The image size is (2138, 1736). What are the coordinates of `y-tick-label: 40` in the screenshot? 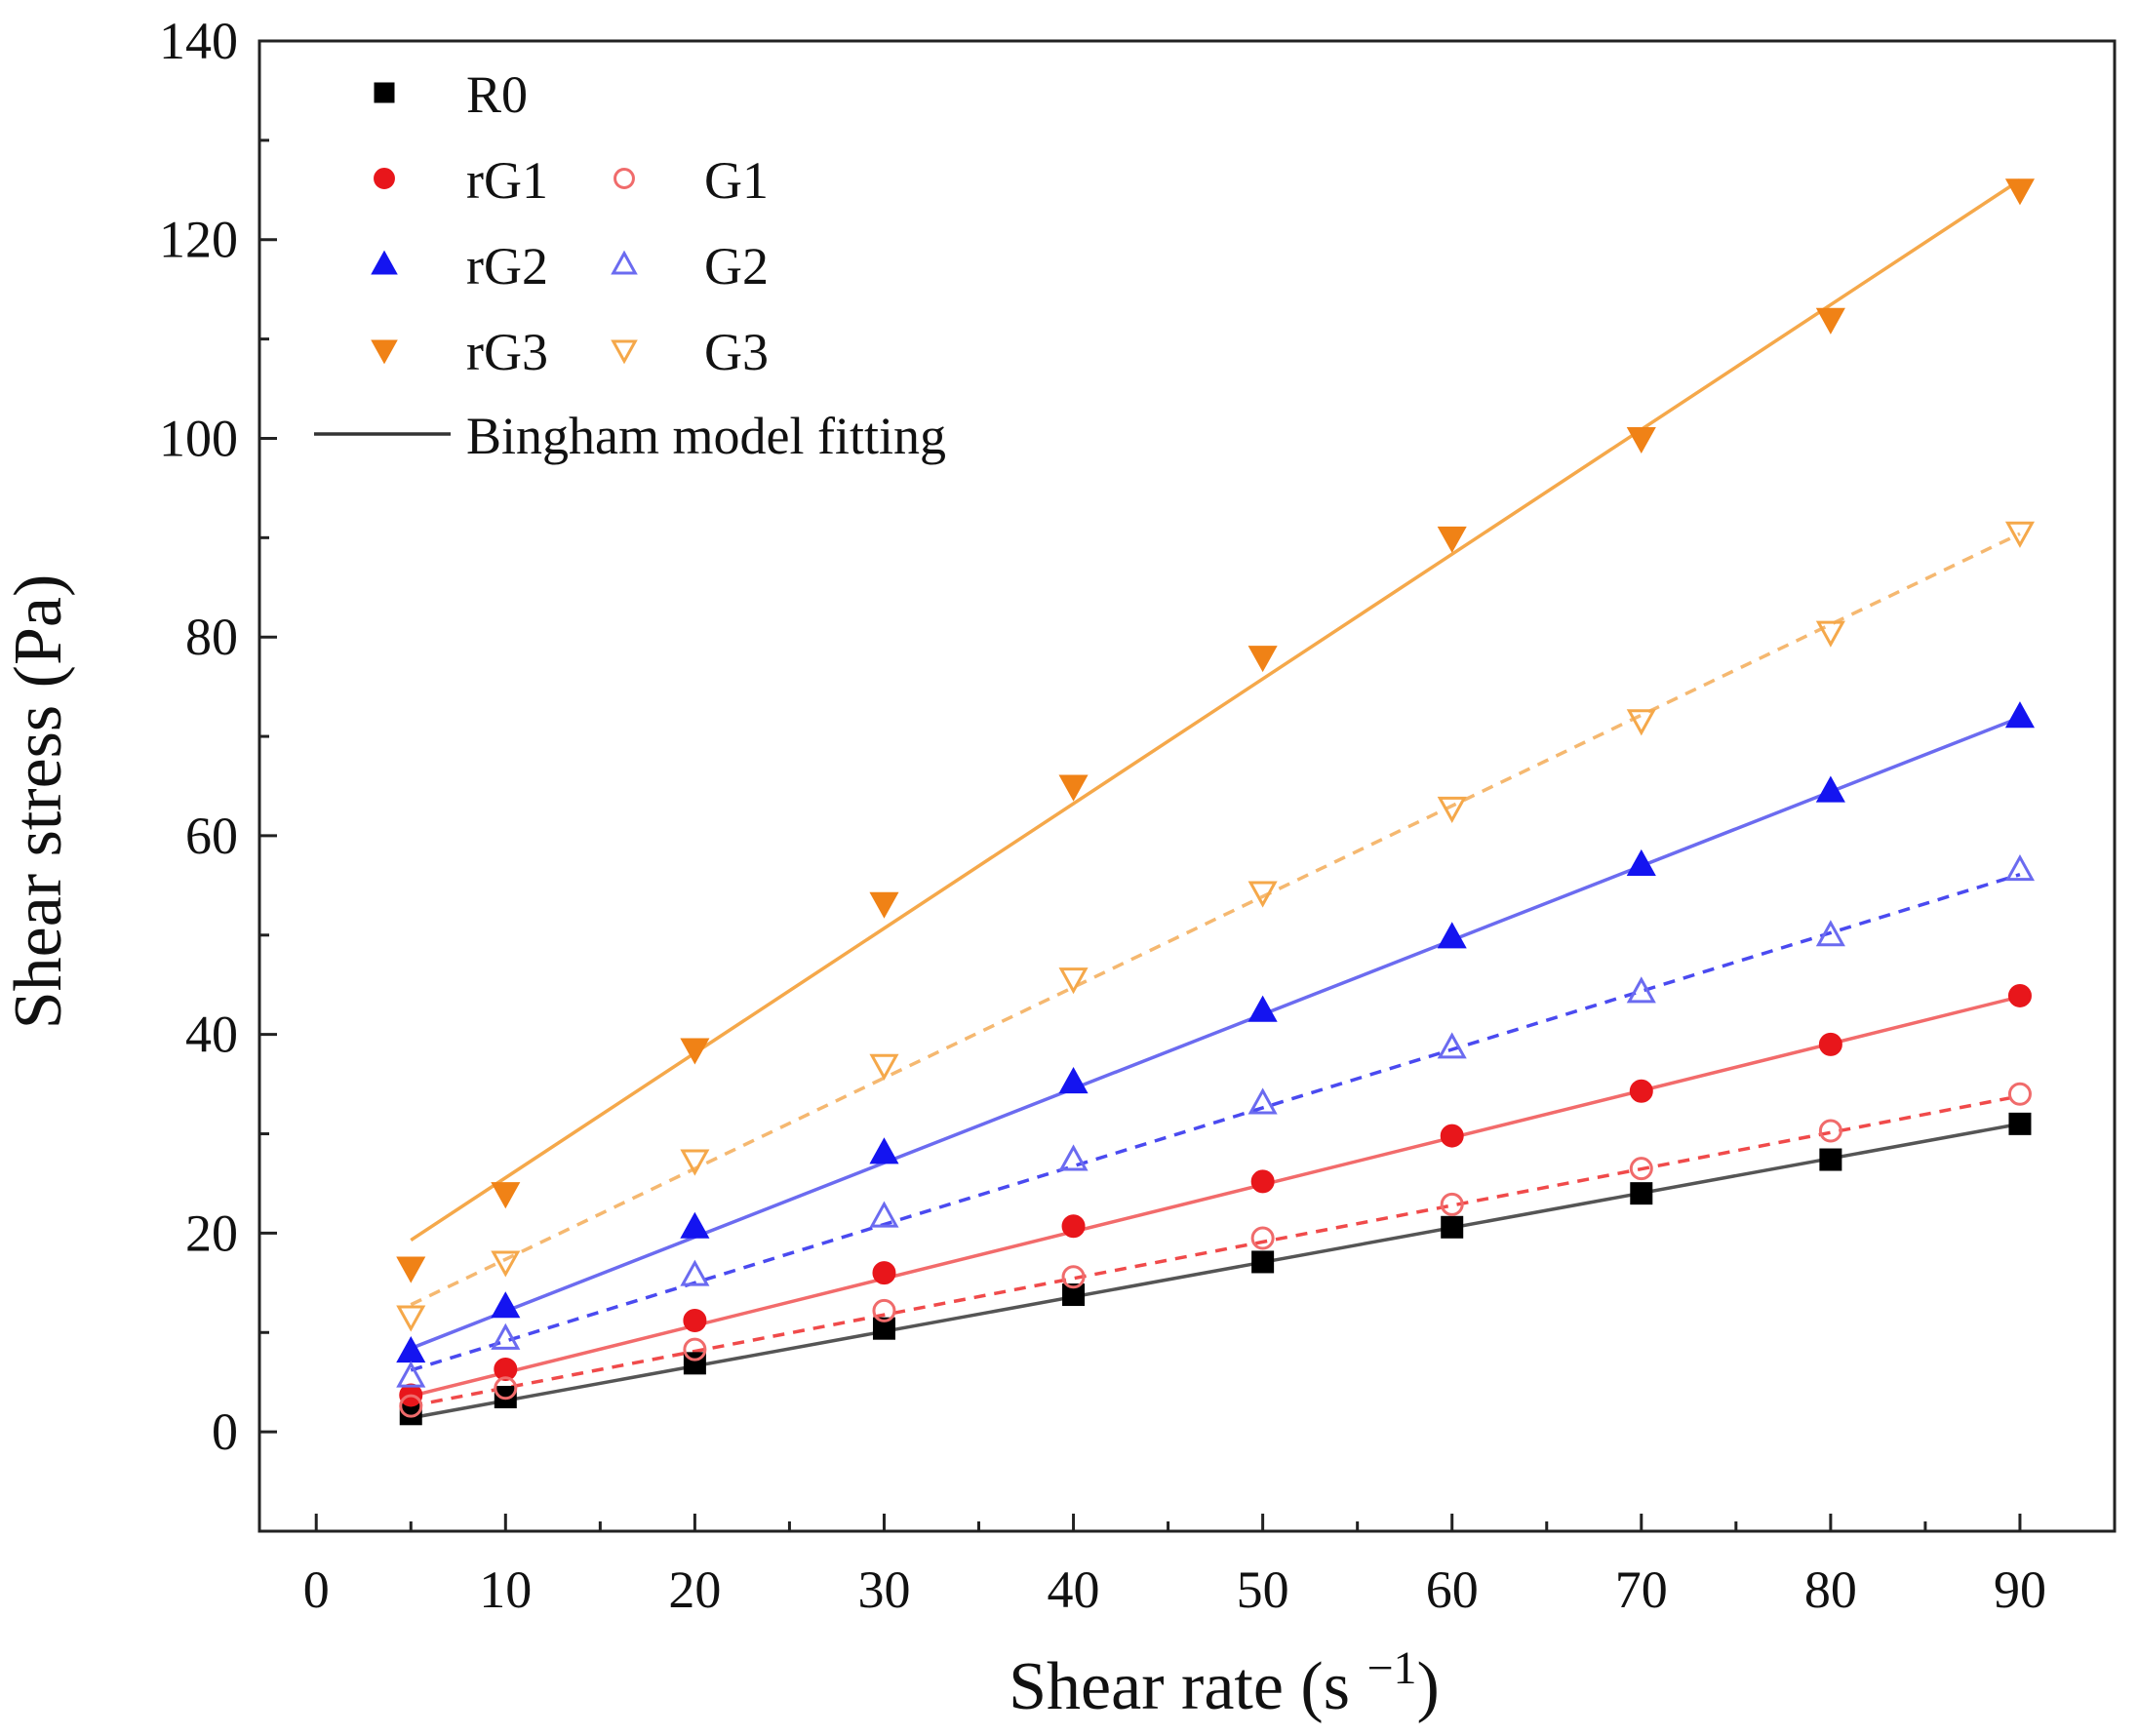 It's located at (211, 1035).